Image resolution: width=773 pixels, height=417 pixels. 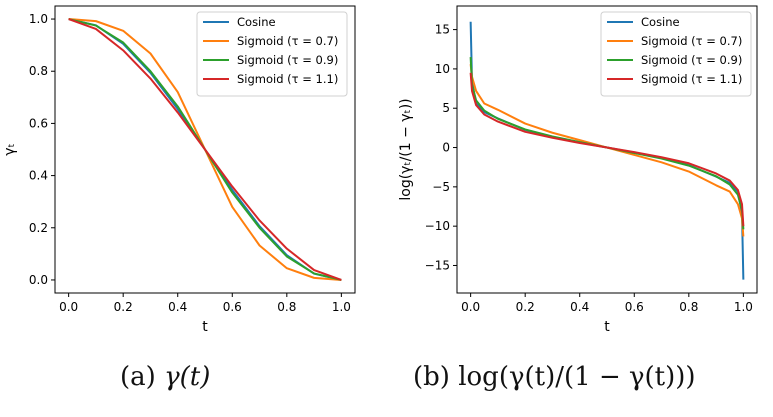 I want to click on y-tick-label: 0.4, so click(x=38, y=176).